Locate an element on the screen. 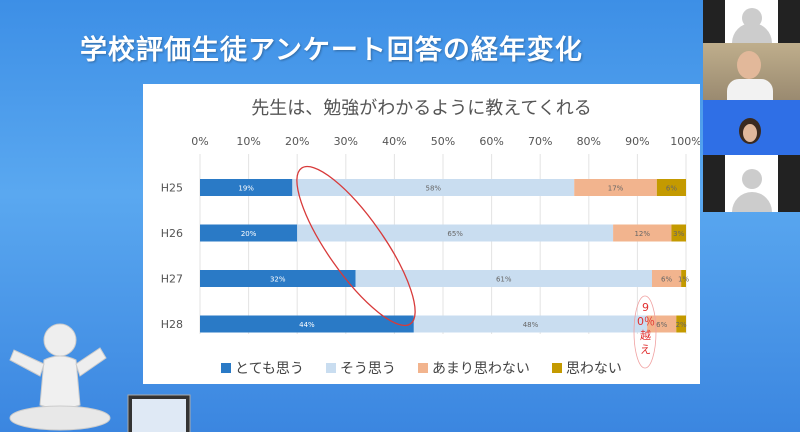  x-tick-label: 40% is located at coordinates (394, 141).